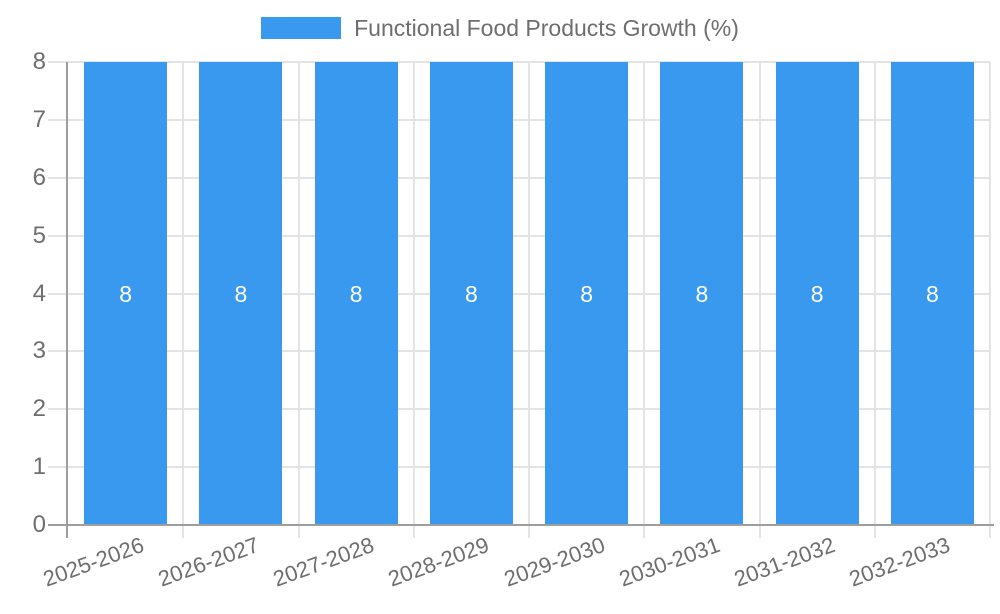  Describe the element at coordinates (521, 525) in the screenshot. I see `x-axis-line` at that location.